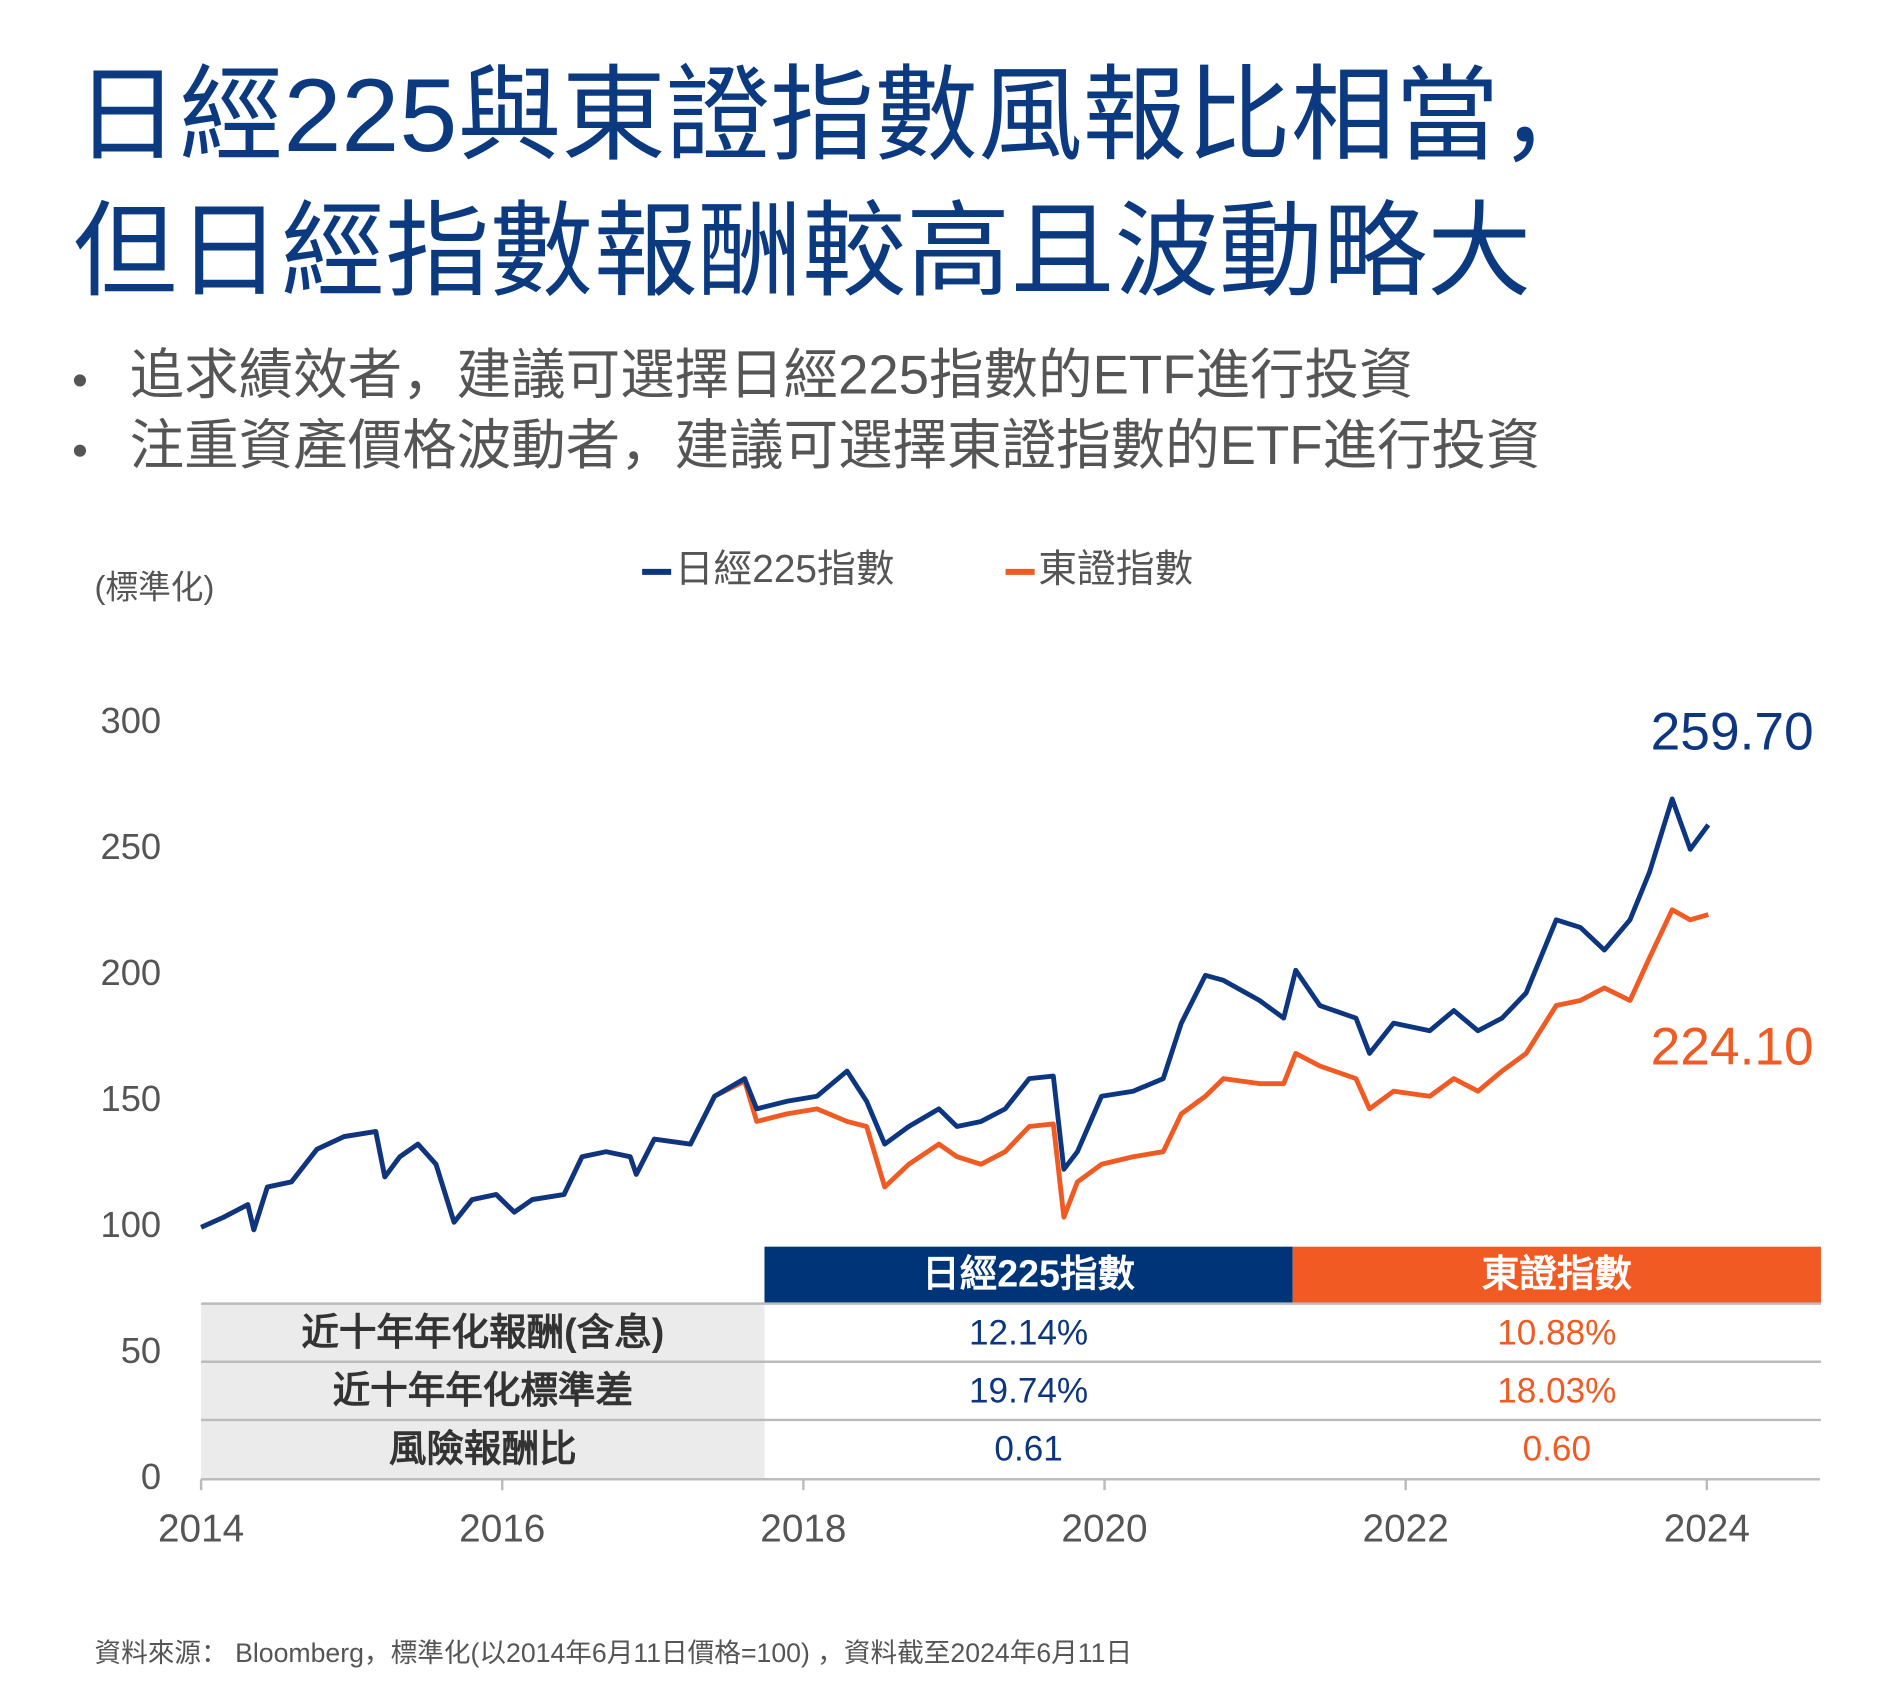 This screenshot has width=1890, height=1701. What do you see at coordinates (201, 1529) in the screenshot?
I see `x-tick-label: 2014` at bounding box center [201, 1529].